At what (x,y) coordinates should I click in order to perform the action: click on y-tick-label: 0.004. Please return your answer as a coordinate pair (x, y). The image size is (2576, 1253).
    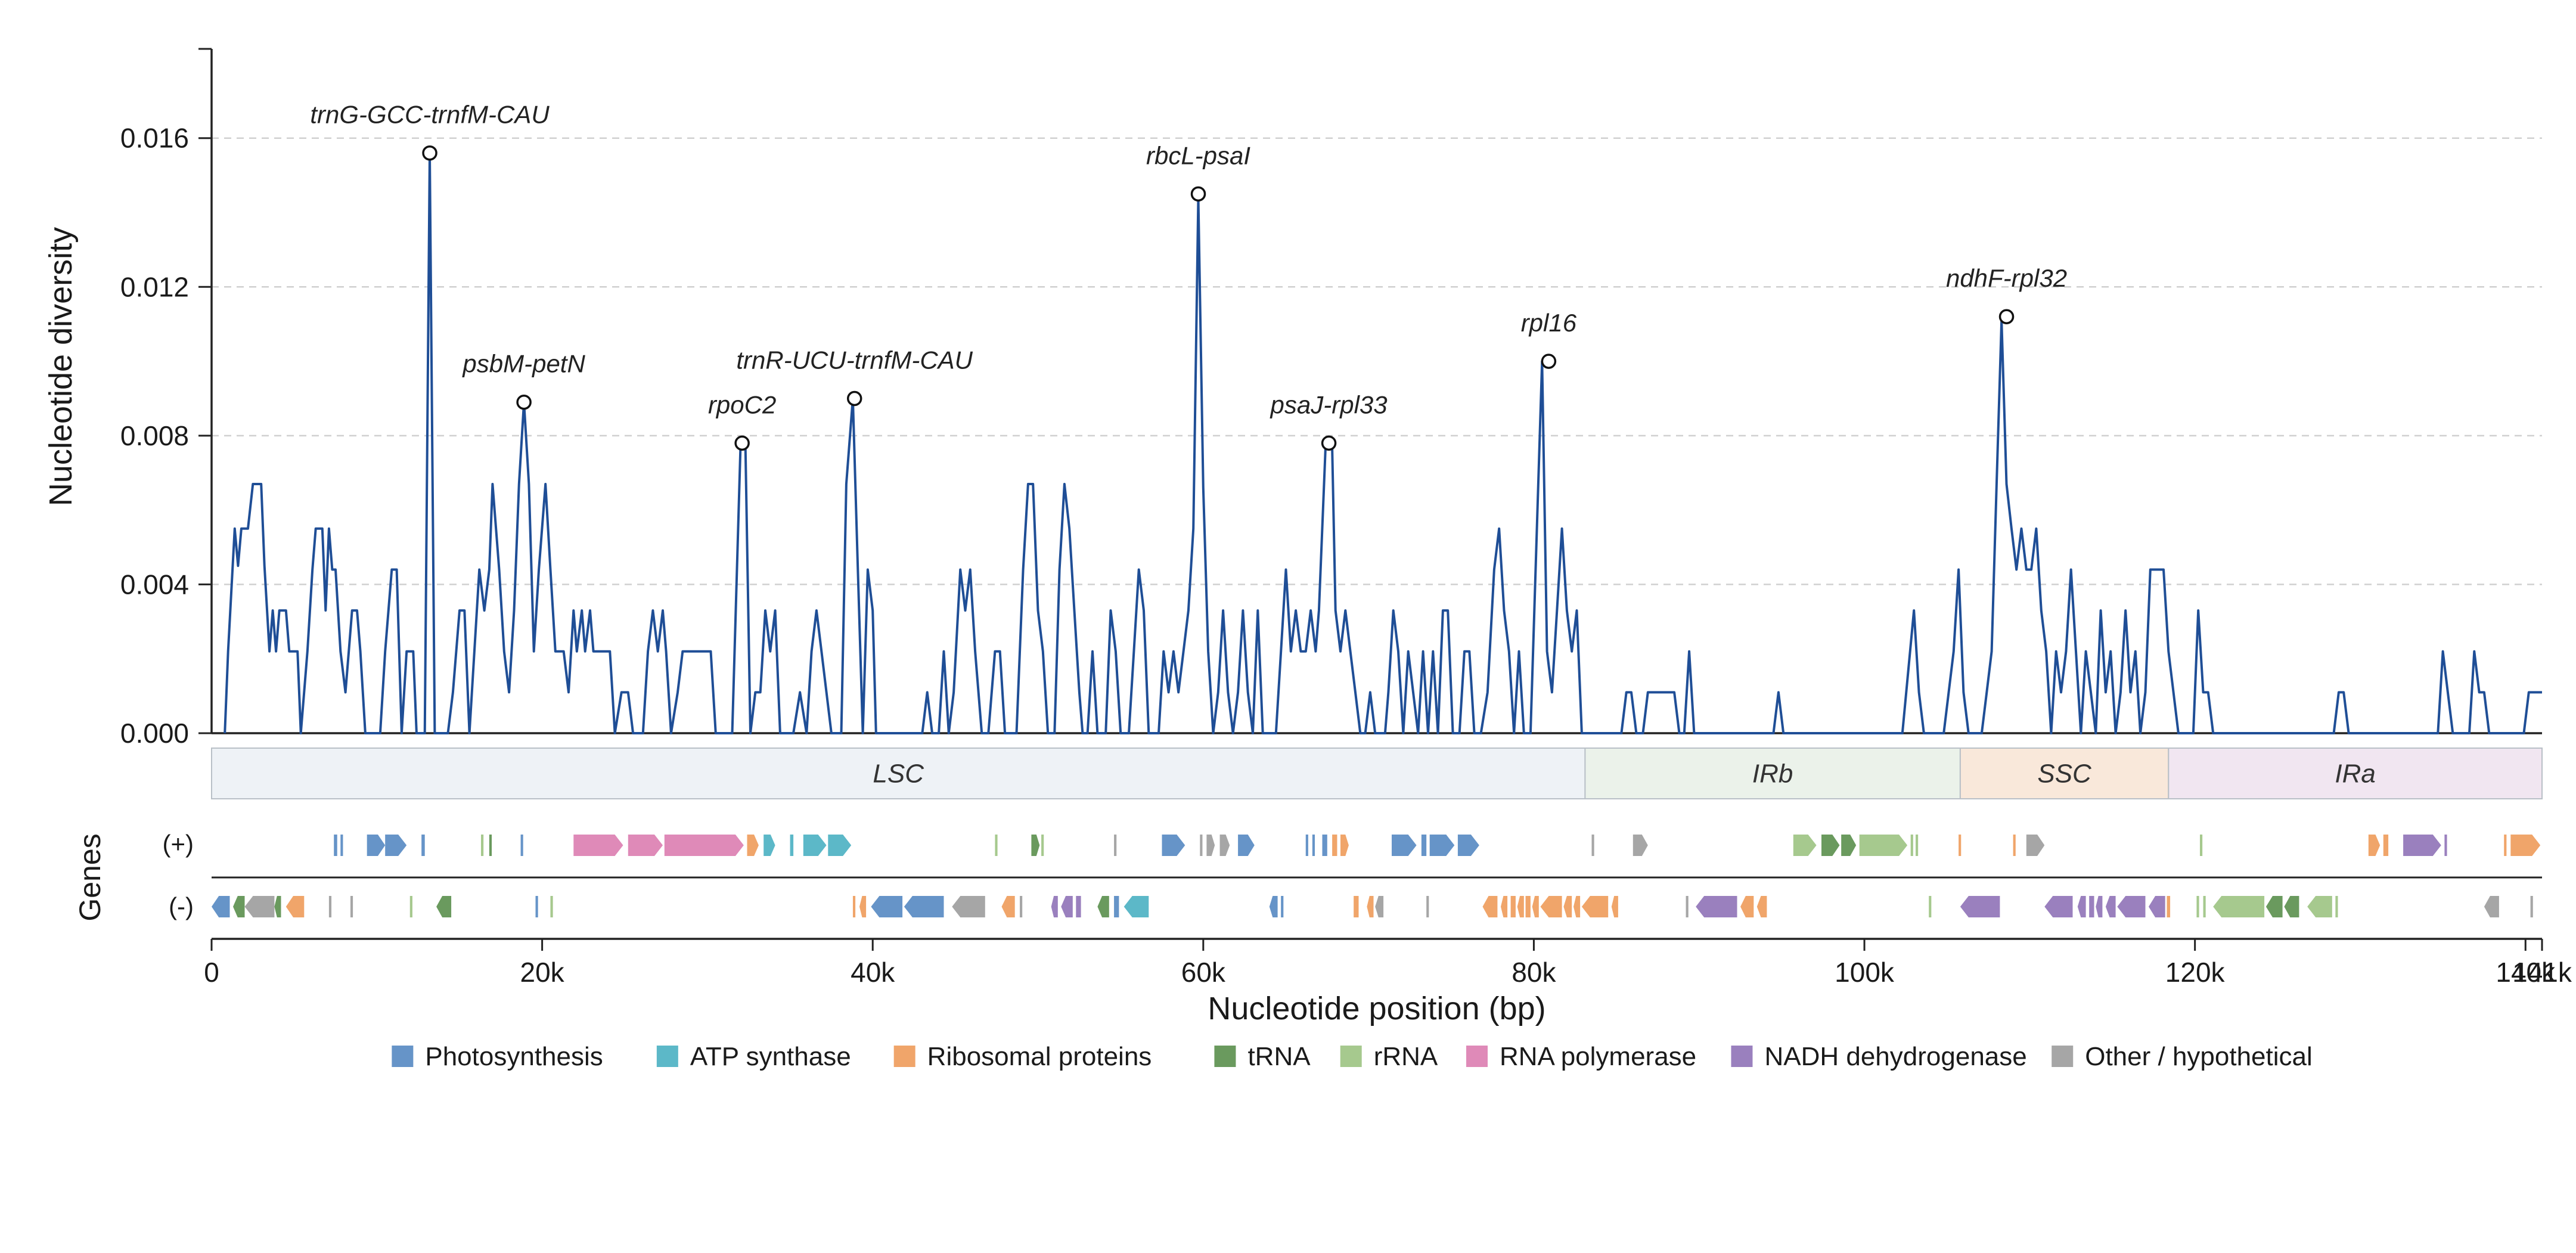
    Looking at the image, I should click on (154, 584).